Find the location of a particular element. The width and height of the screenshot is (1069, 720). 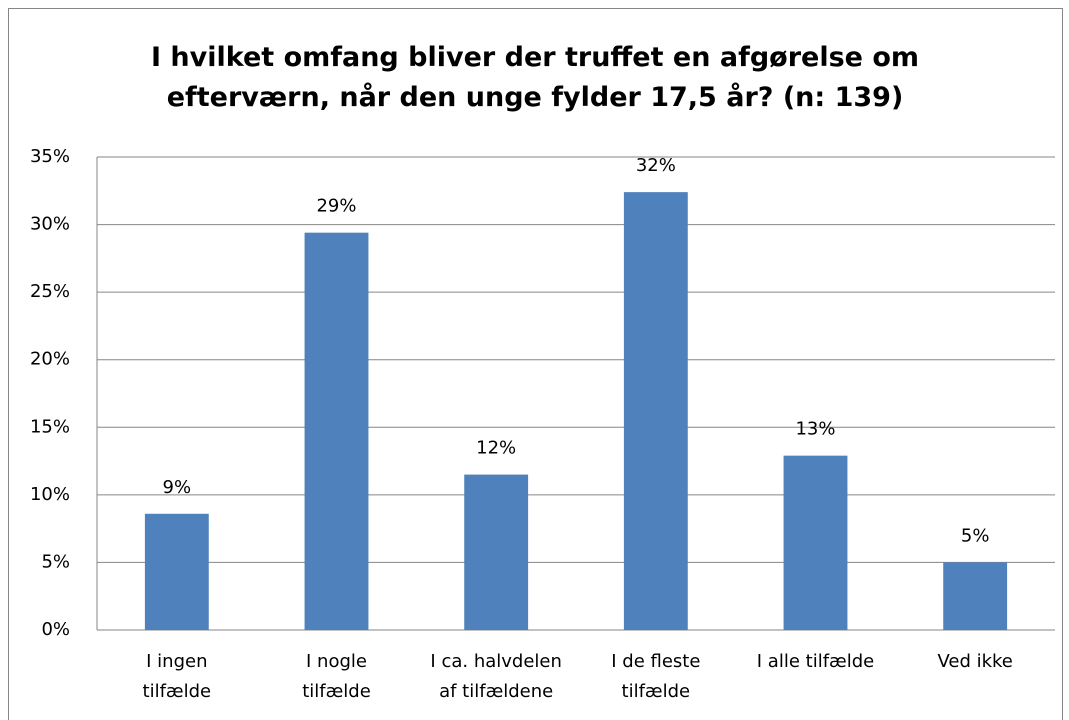

x-tick-label: I de fleste is located at coordinates (655, 661).